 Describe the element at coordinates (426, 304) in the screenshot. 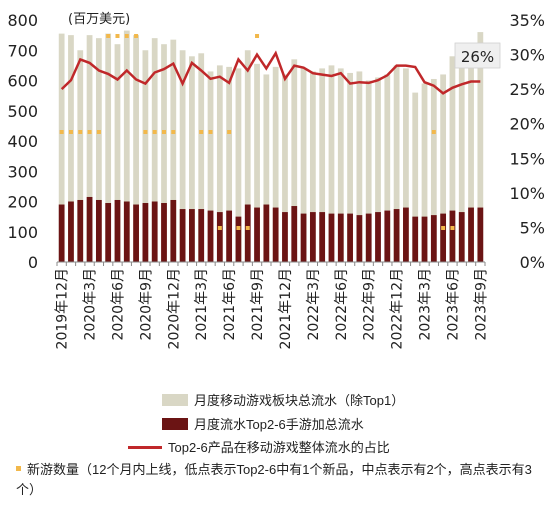

I see `x-tick-label: 2023年3月` at that location.